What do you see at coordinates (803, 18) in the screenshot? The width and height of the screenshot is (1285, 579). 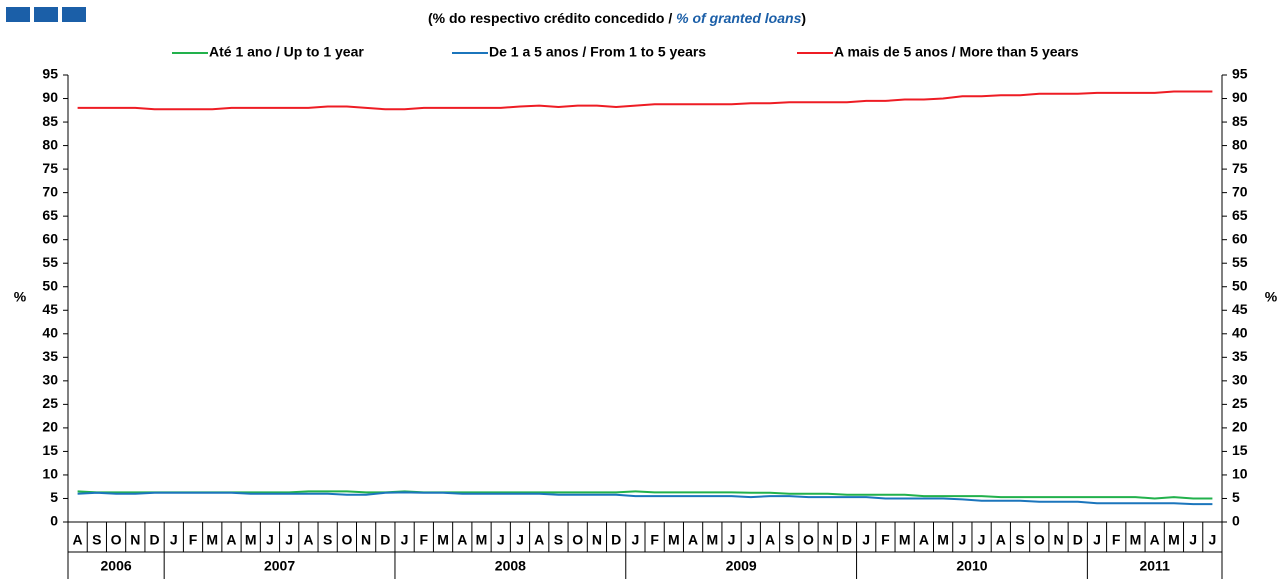 I see `title-end: )` at bounding box center [803, 18].